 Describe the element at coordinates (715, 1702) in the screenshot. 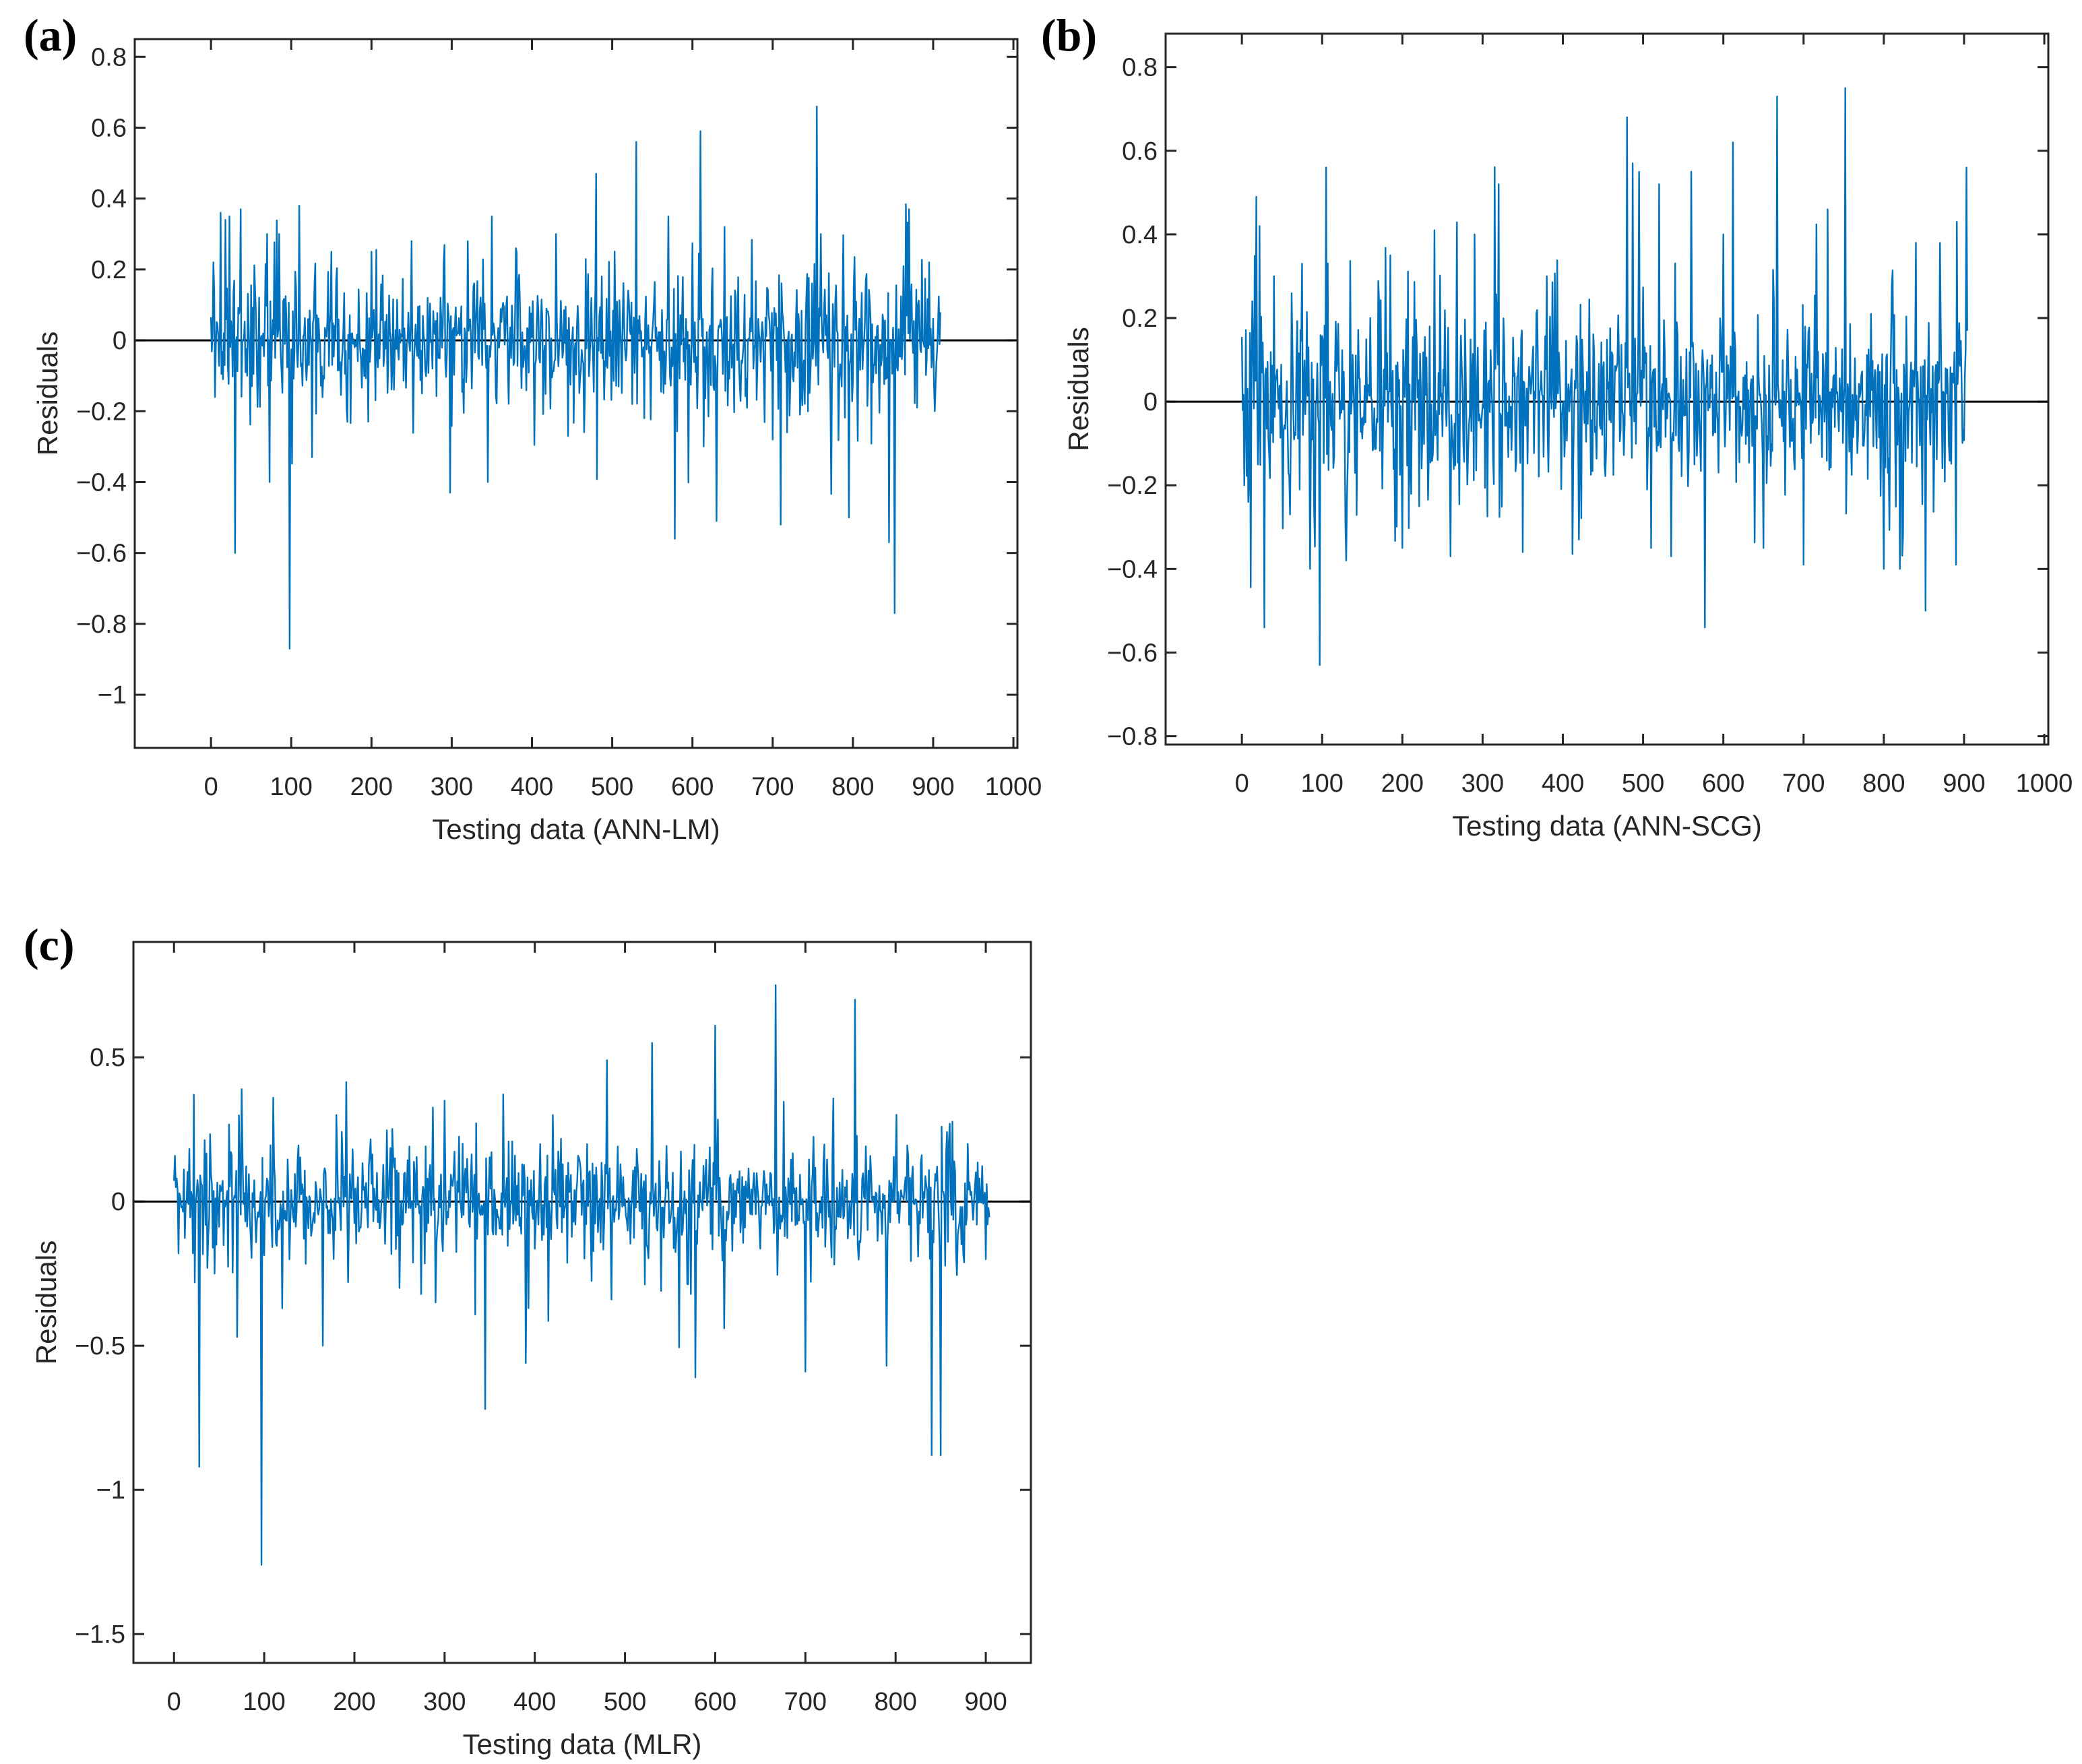

I see `panel-c-xtick-label: 600` at that location.